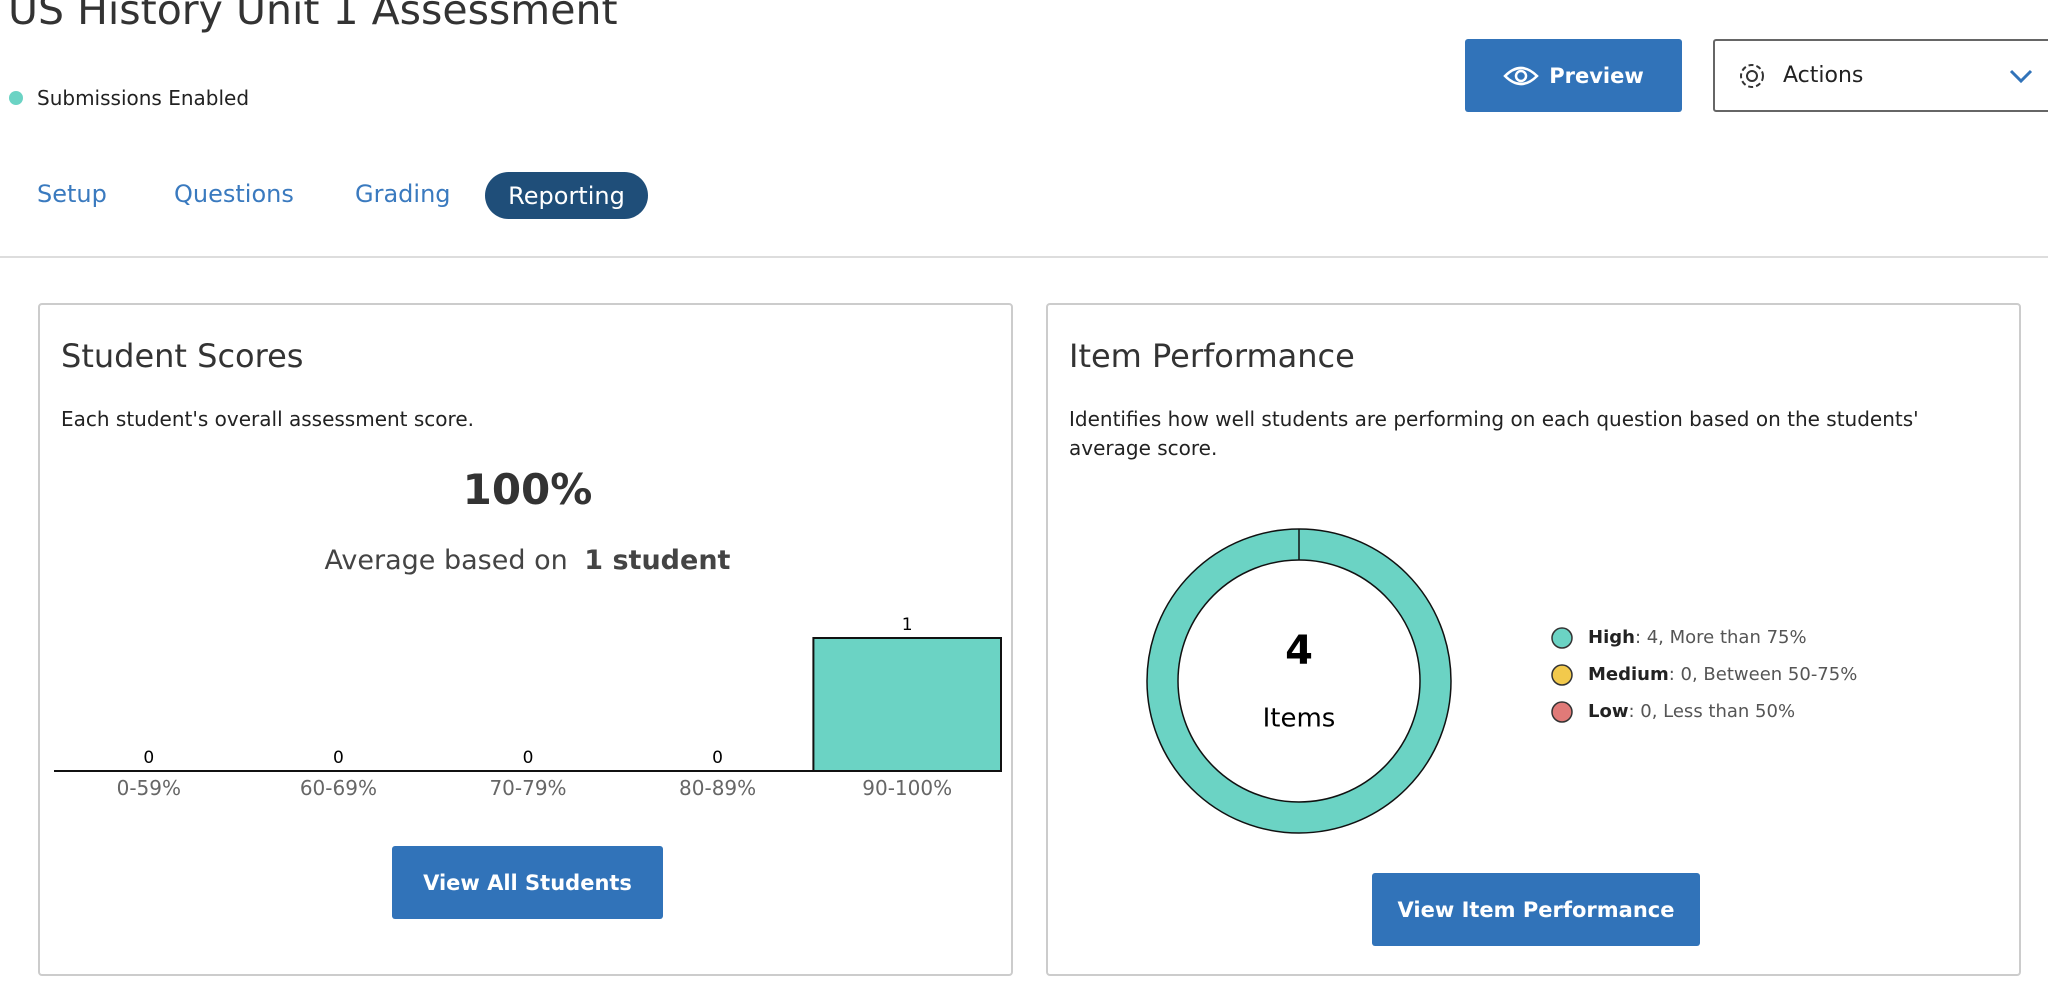 The height and width of the screenshot is (1004, 2048). What do you see at coordinates (907, 788) in the screenshot?
I see `category-label: 90-100%` at bounding box center [907, 788].